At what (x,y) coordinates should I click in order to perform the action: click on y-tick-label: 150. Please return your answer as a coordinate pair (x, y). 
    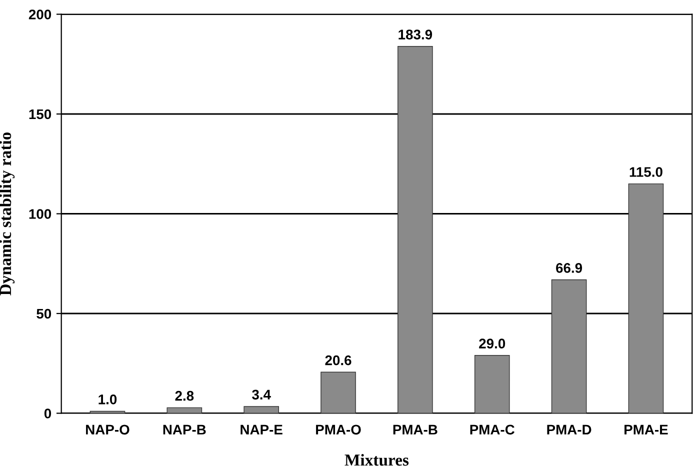
    Looking at the image, I should click on (40, 114).